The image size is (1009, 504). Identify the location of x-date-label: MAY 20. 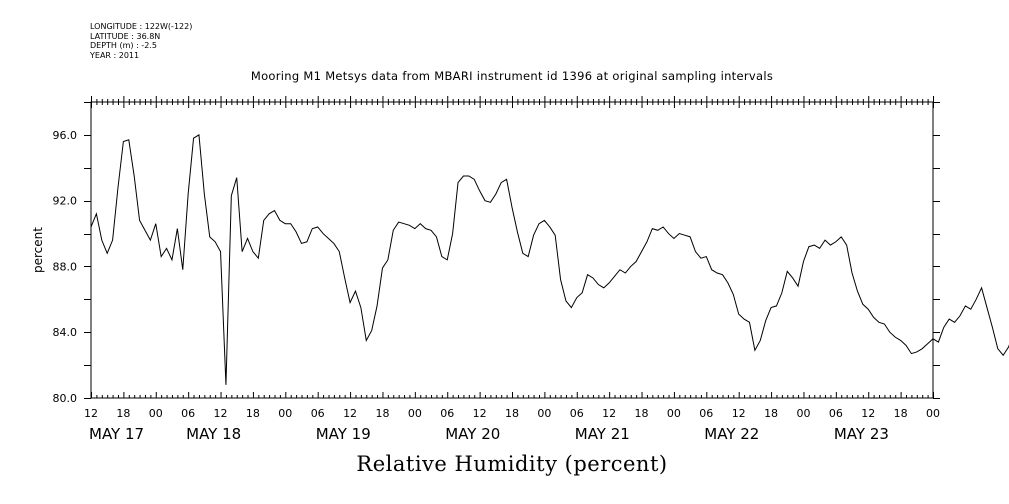
(472, 434).